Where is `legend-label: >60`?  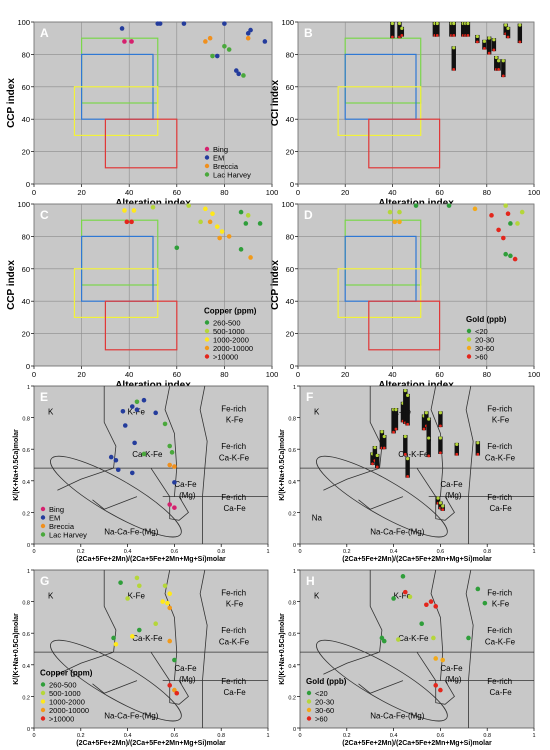 legend-label: >60 is located at coordinates (481, 357).